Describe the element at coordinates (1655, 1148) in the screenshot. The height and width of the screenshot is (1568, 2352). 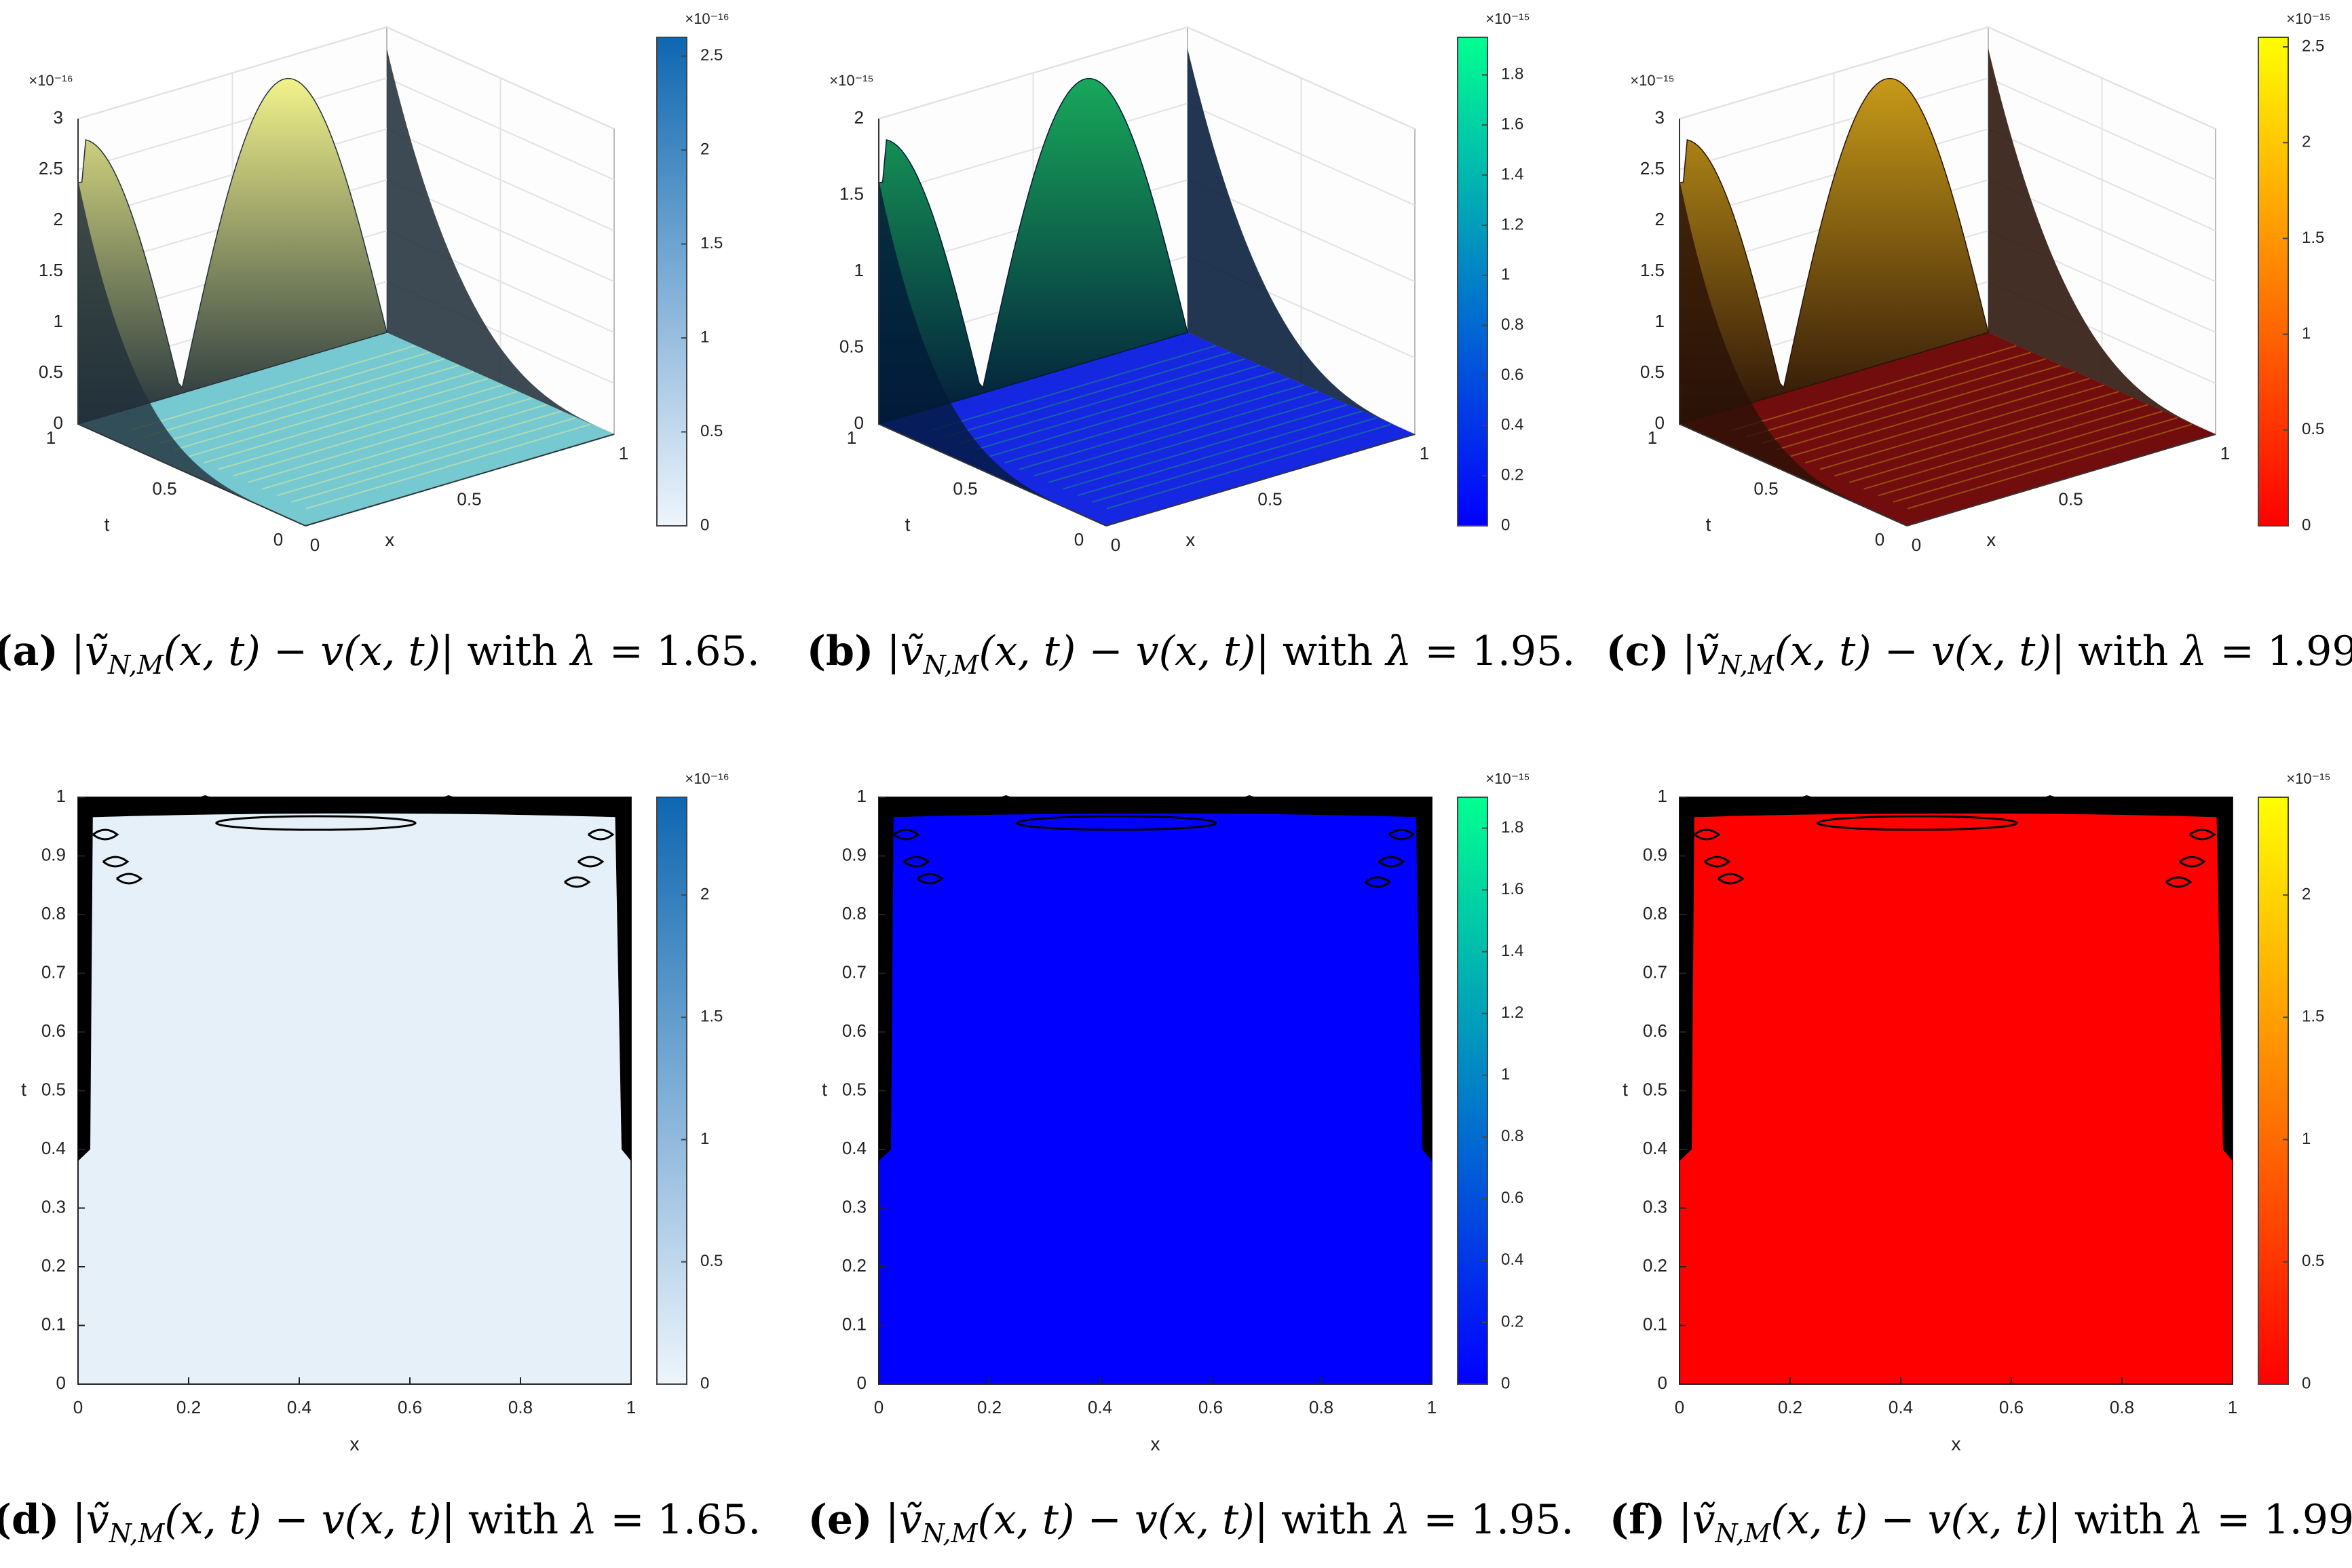
I see `t-tick-label: 0.4` at that location.